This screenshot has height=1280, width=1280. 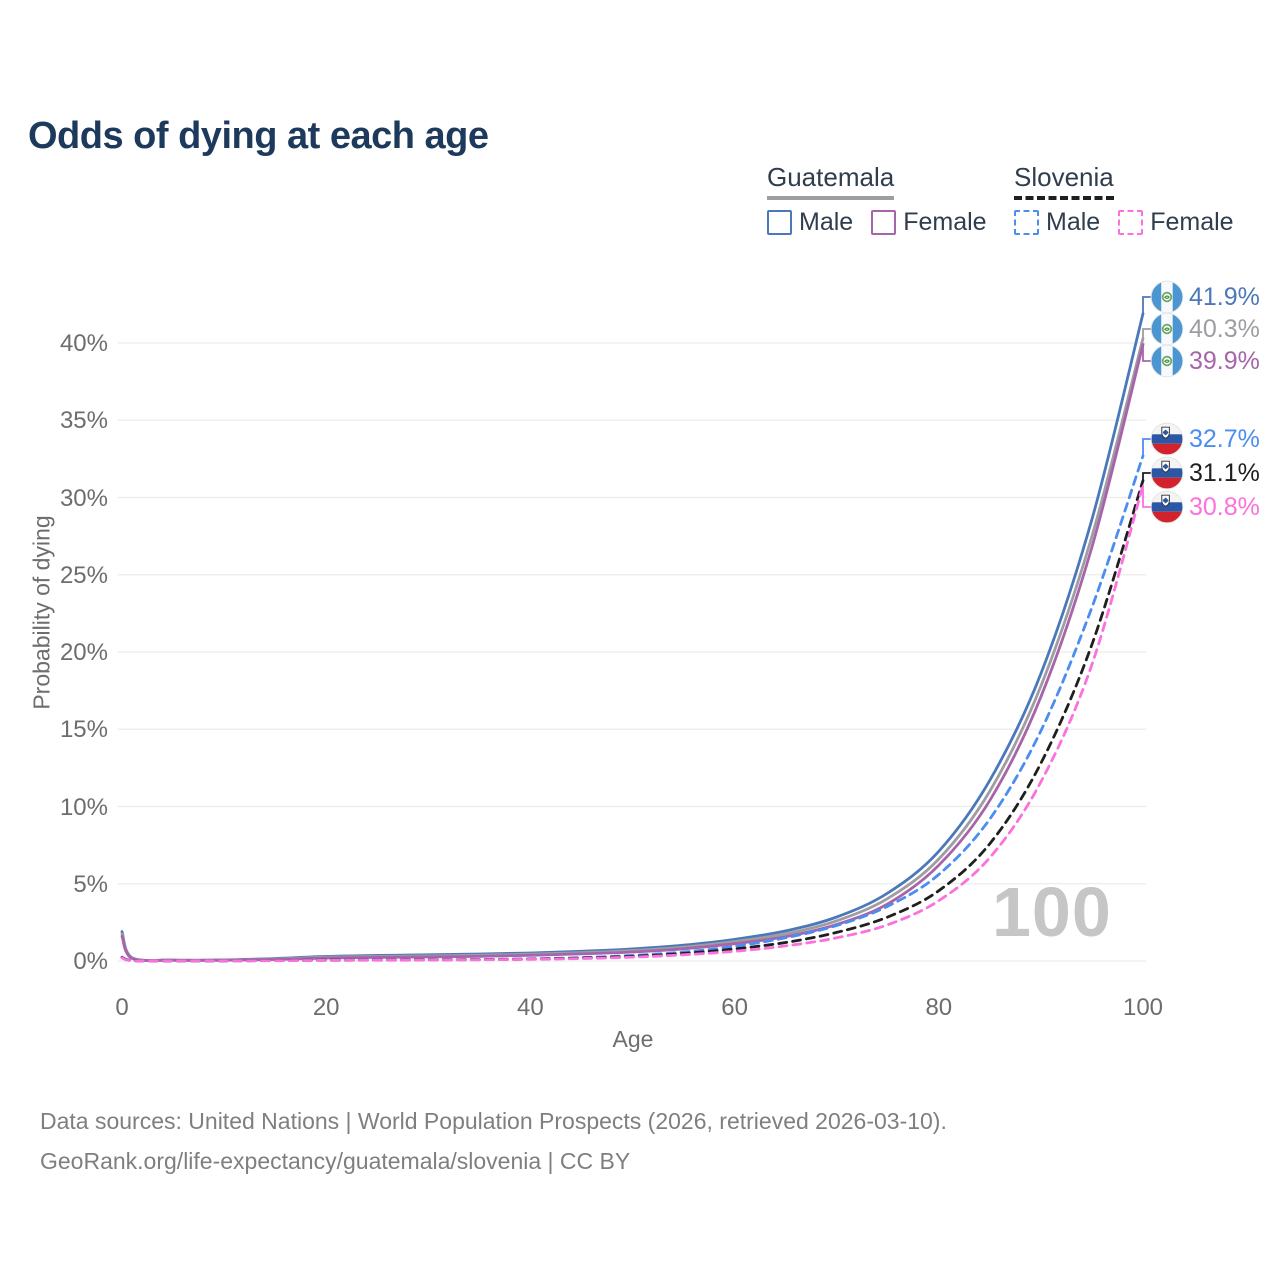 I want to click on end-value-slovenia-total: 31.1%, so click(x=1224, y=472).